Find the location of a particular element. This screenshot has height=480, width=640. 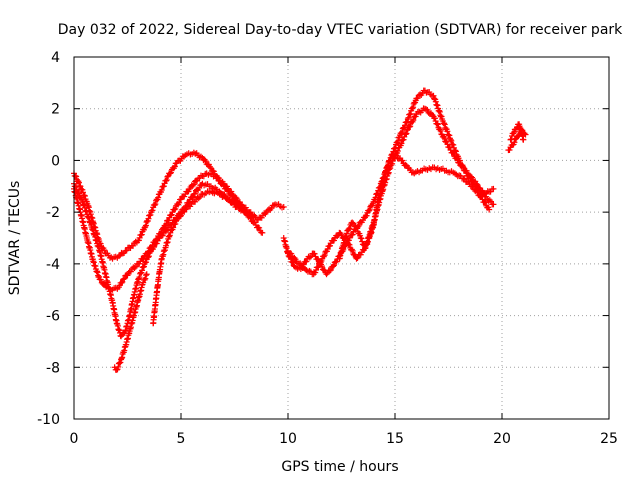

x-tick-label: 10 is located at coordinates (288, 439).